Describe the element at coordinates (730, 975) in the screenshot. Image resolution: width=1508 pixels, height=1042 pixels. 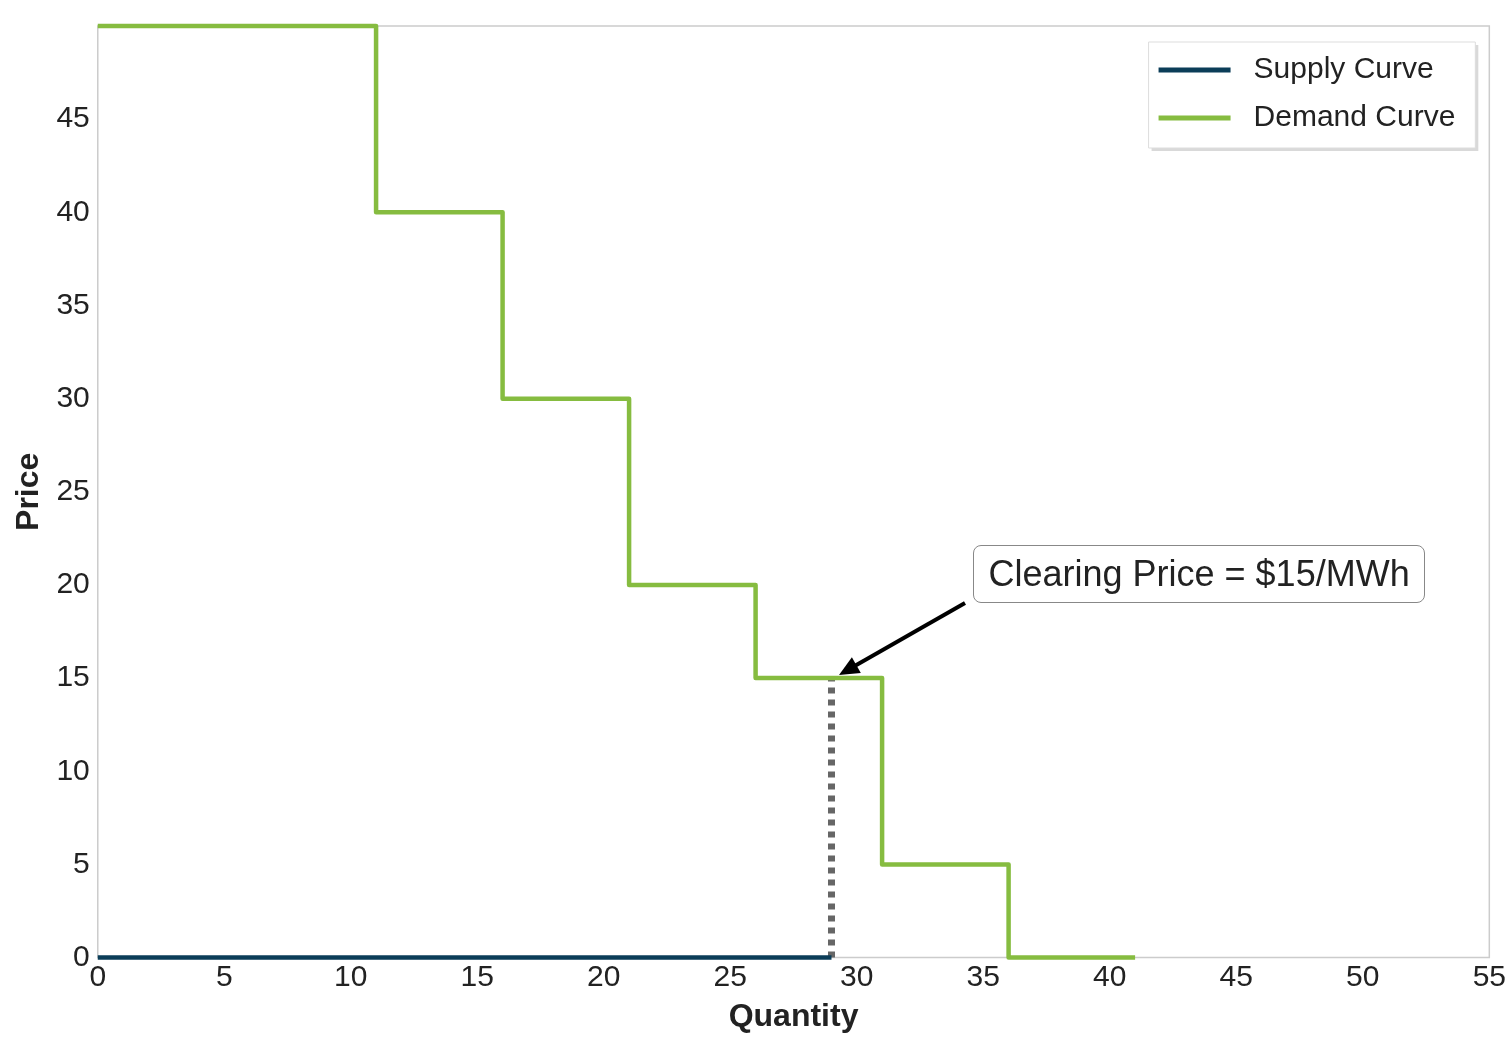
I see `x-tick-label: 25` at that location.